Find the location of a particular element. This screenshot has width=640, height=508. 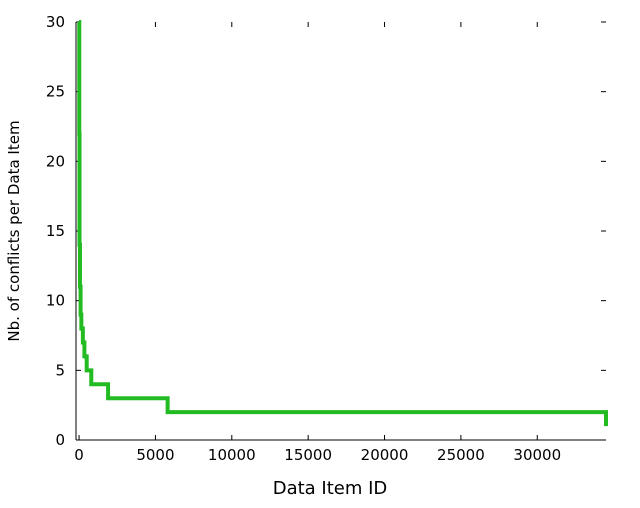

x-tick-label: 5000 is located at coordinates (155, 455).